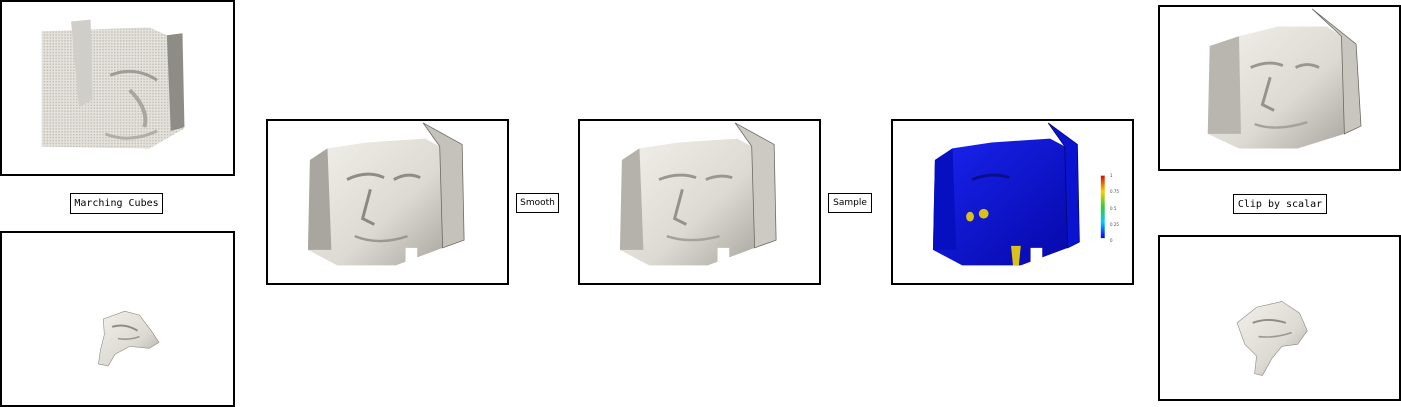 This screenshot has height=407, width=1401. Describe the element at coordinates (1111, 240) in the screenshot. I see `colorbar-tick: 0` at that location.